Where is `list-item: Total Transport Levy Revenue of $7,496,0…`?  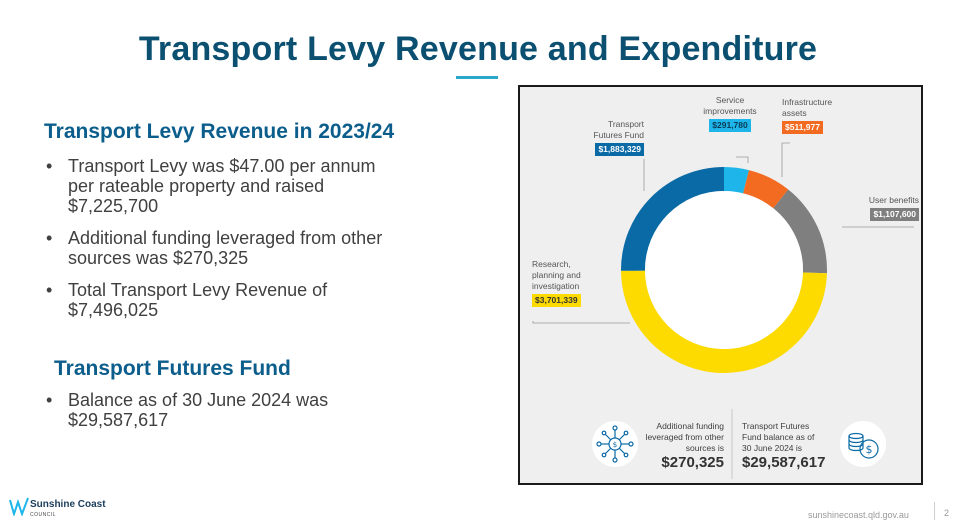
list-item: Total Transport Levy Revenue of $7,496,0… is located at coordinates (221, 300).